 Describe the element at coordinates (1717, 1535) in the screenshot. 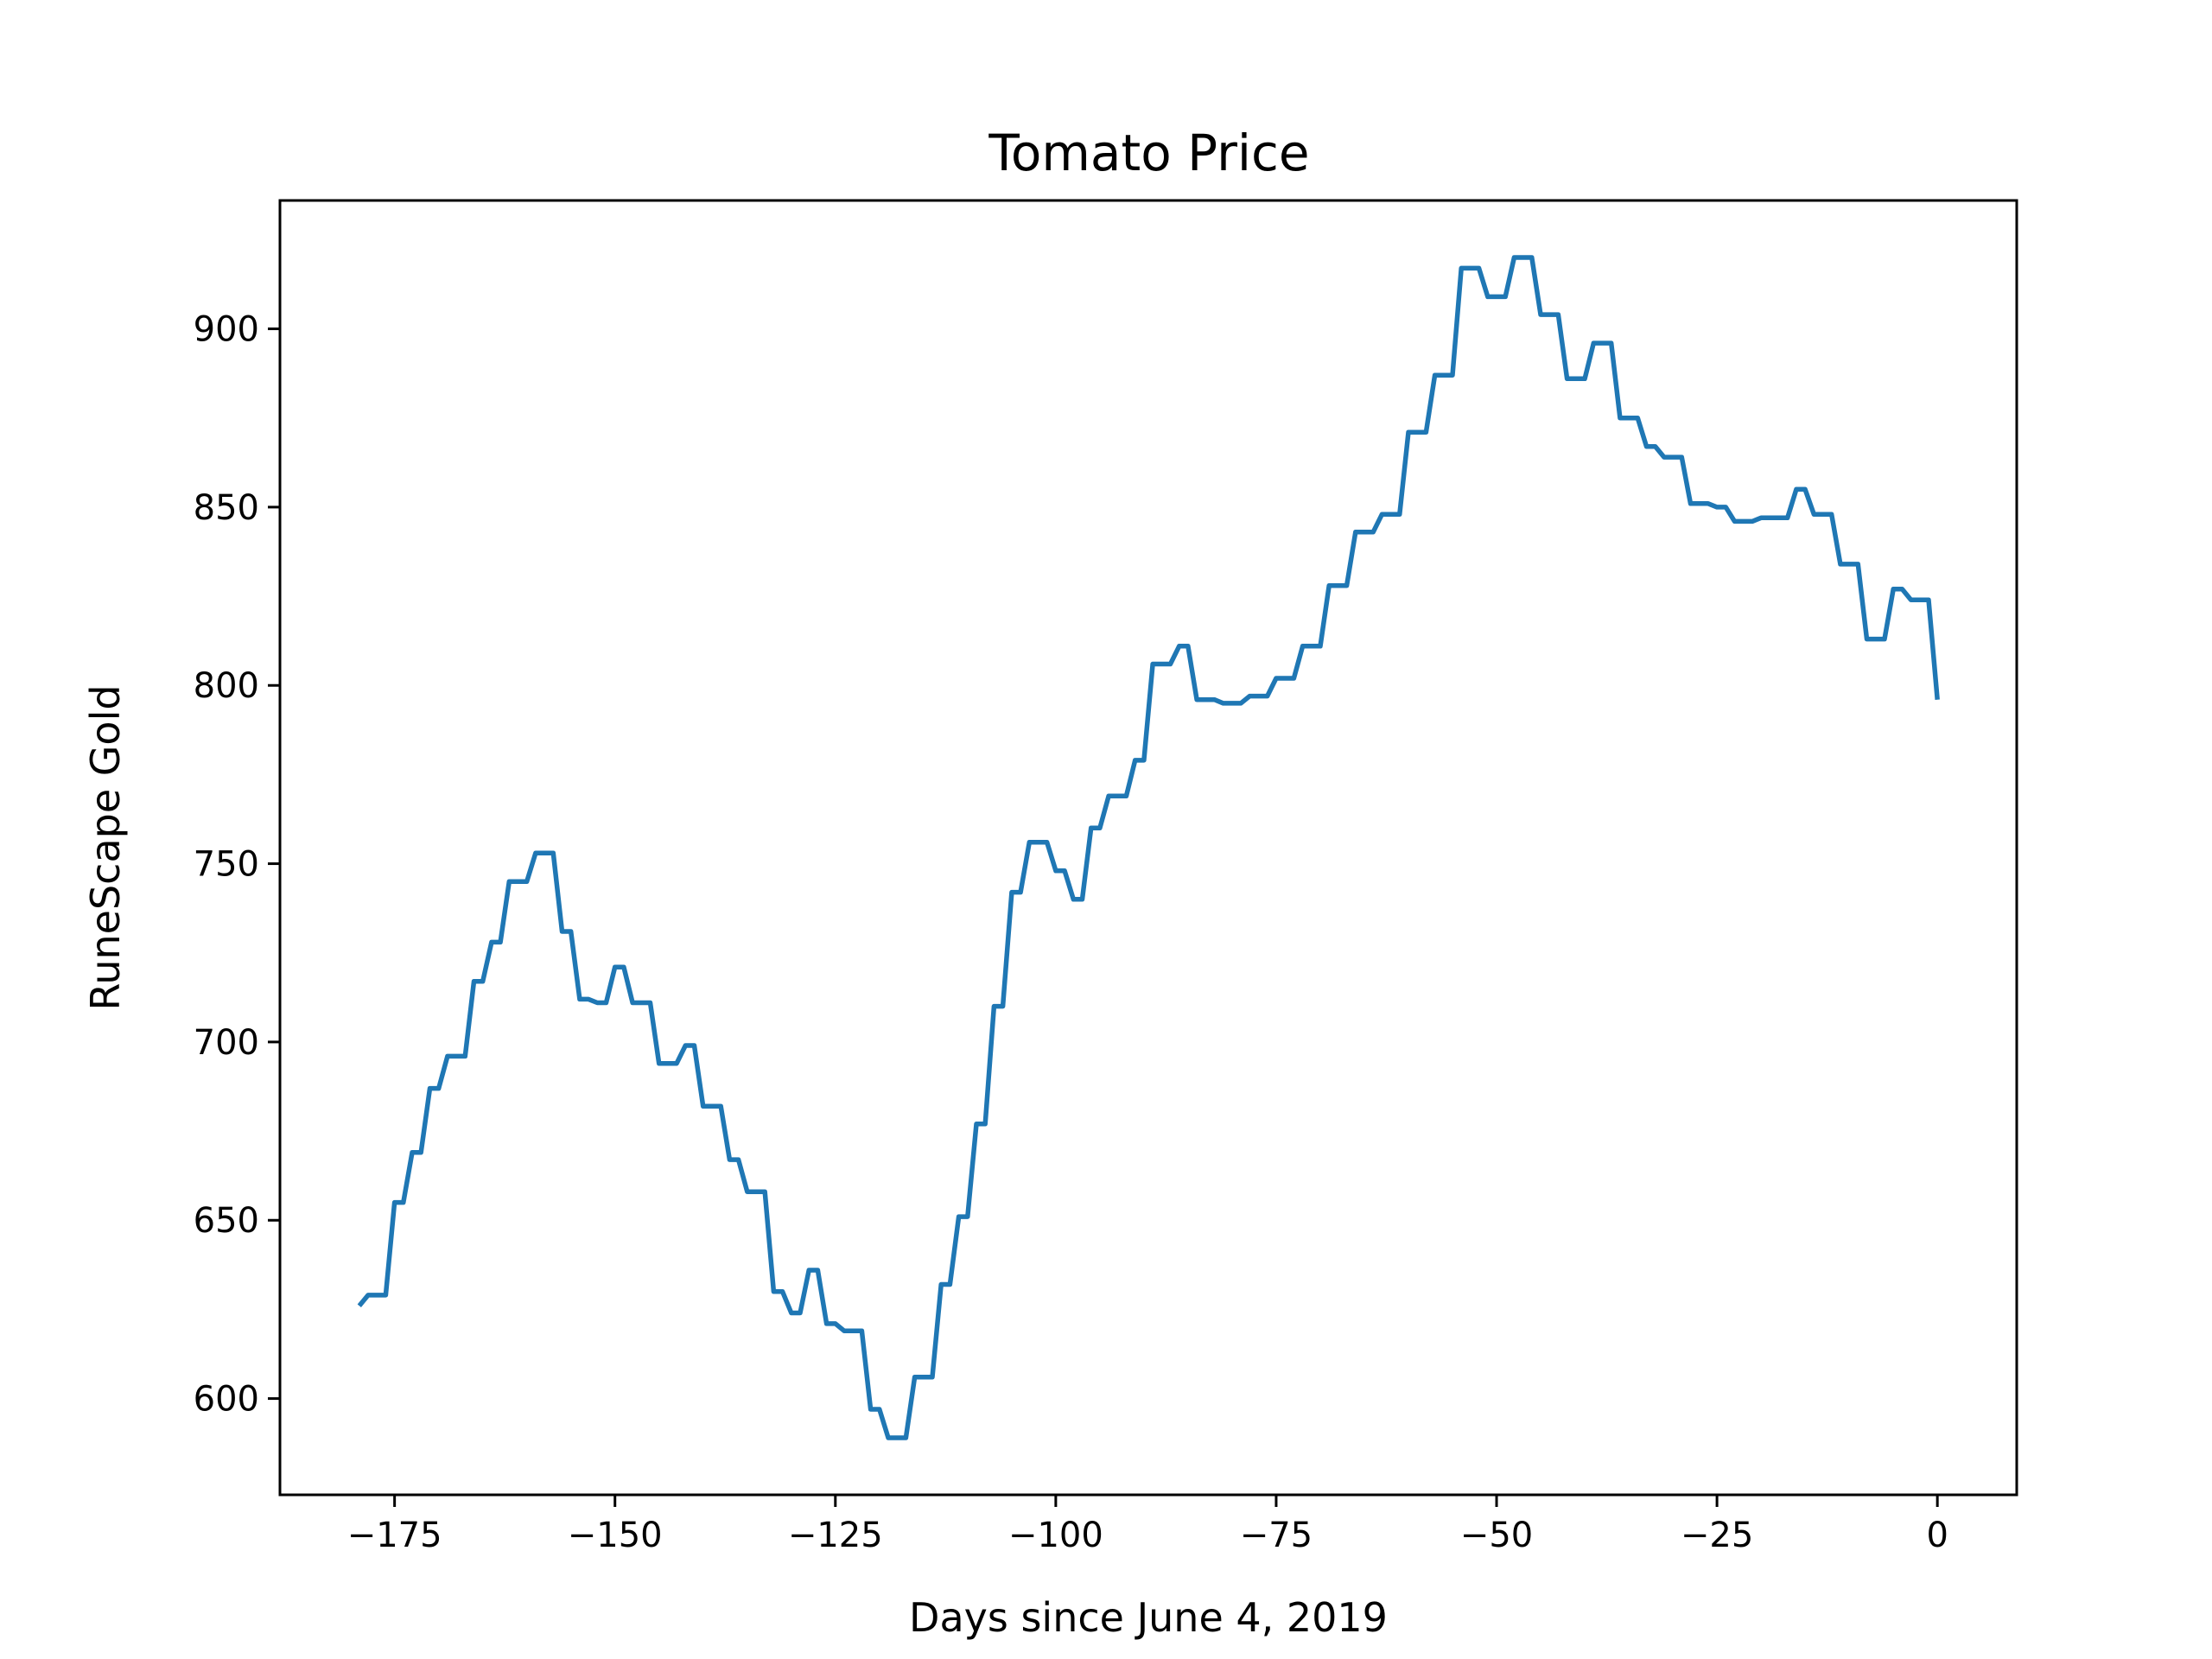

I see `x-tick-label: −25` at that location.